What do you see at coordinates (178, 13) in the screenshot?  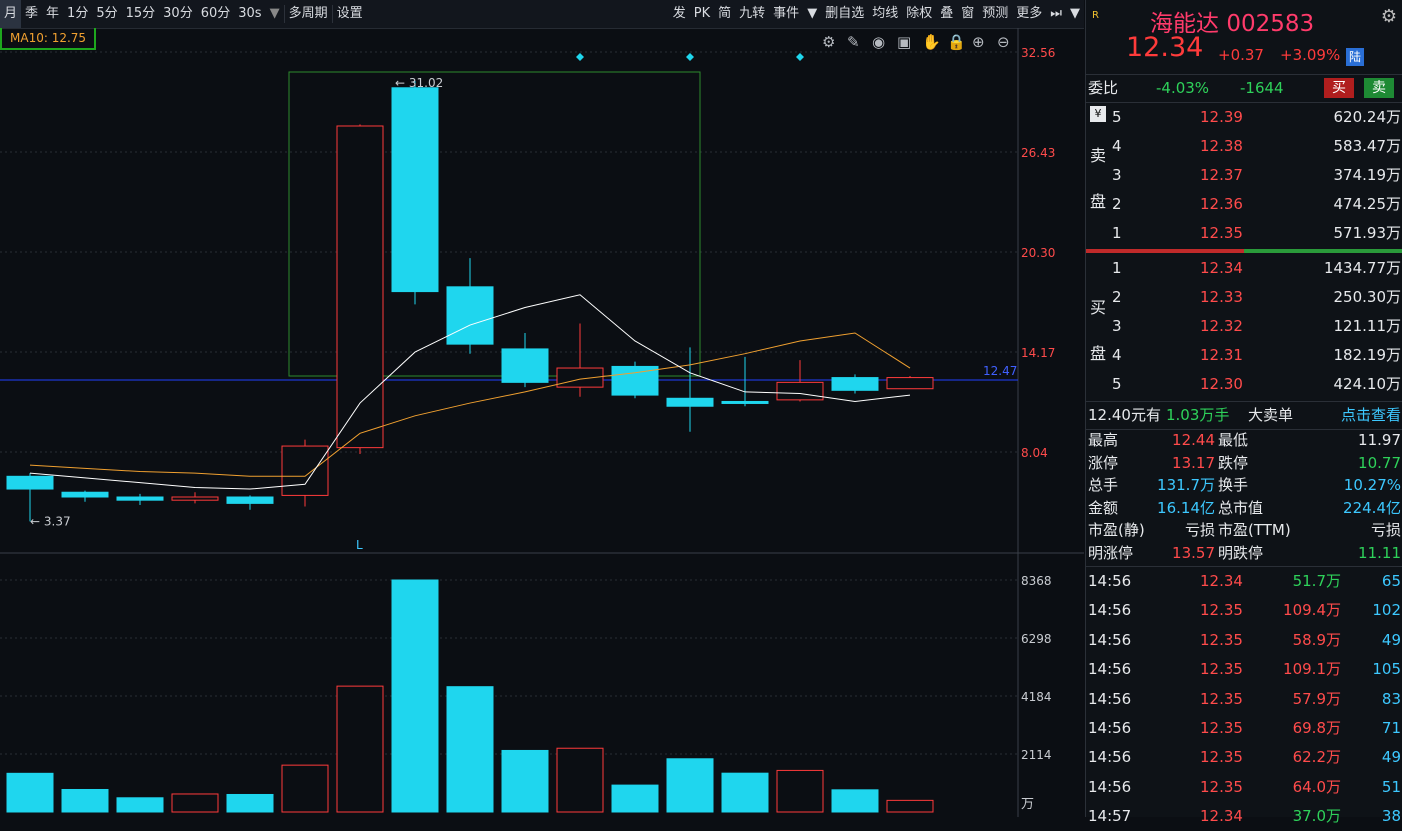 I see `period-tab: 30分` at bounding box center [178, 13].